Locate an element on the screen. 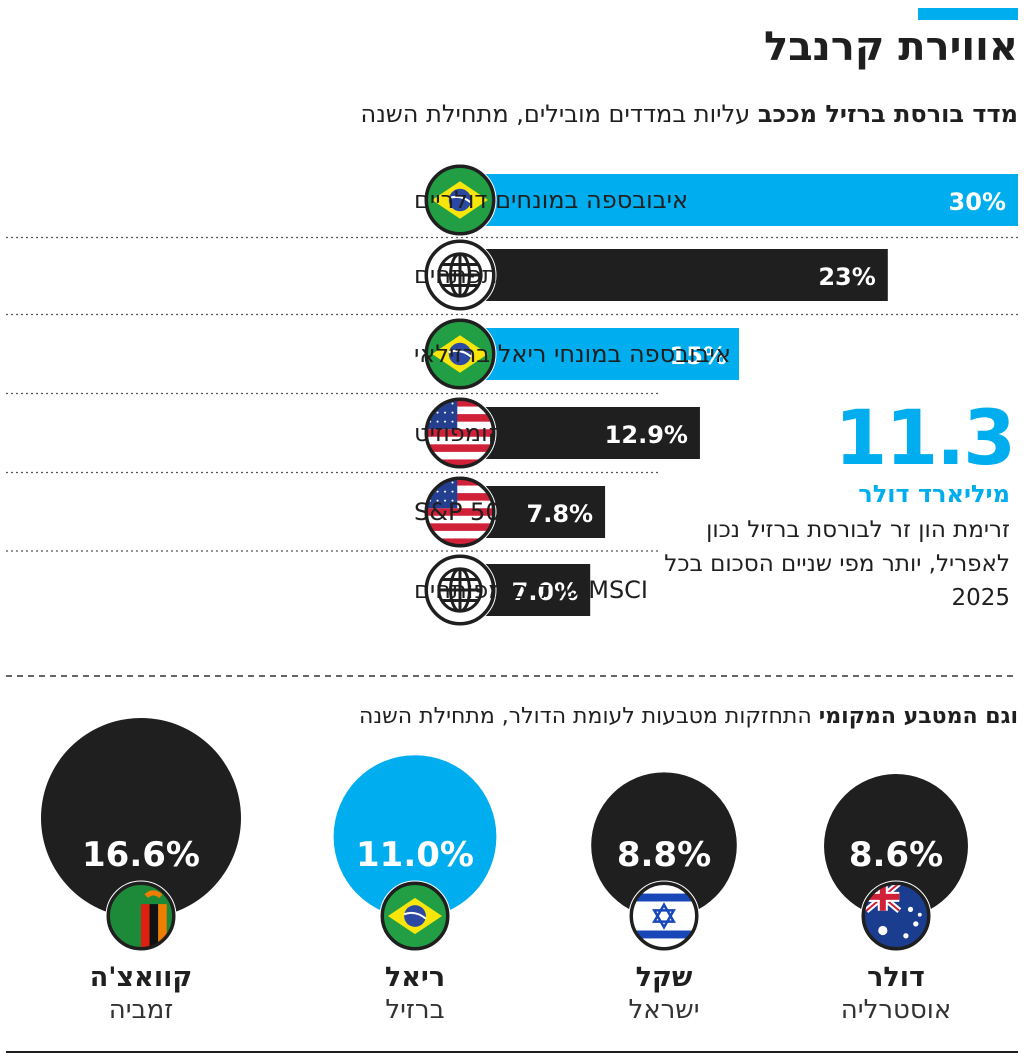 This screenshot has width=1024, height=1059. currency-name: קוואצ'ה is located at coordinates (141, 977).